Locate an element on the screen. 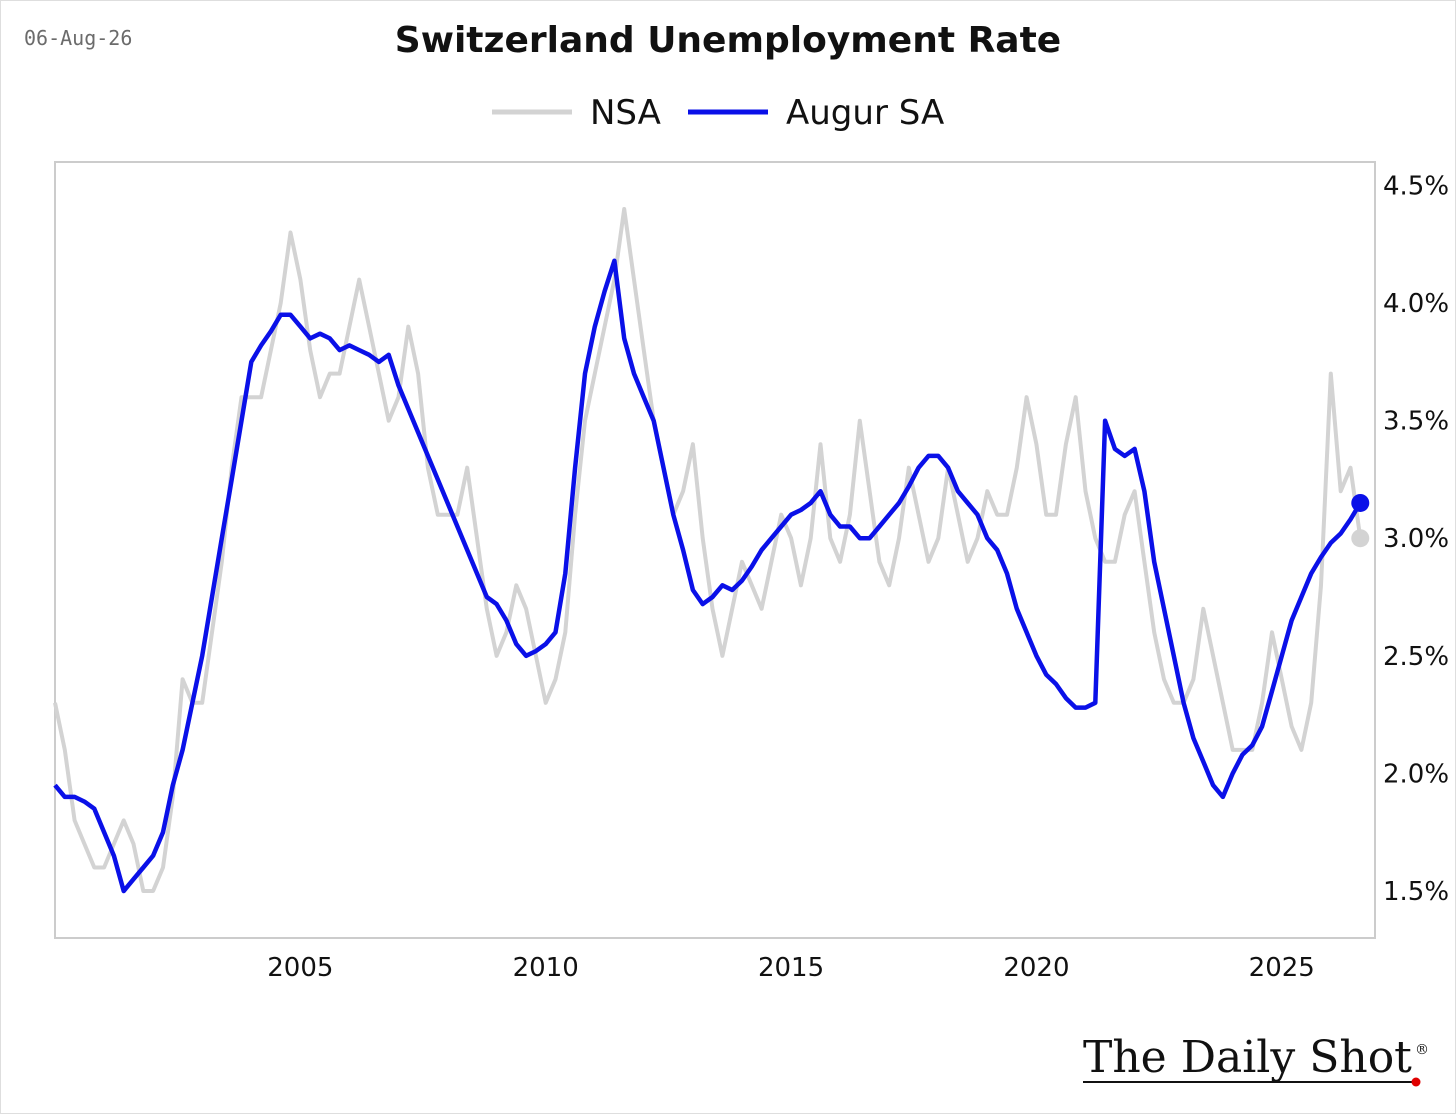  chart-title: Switzerland Unemployment Rate is located at coordinates (728, 40).